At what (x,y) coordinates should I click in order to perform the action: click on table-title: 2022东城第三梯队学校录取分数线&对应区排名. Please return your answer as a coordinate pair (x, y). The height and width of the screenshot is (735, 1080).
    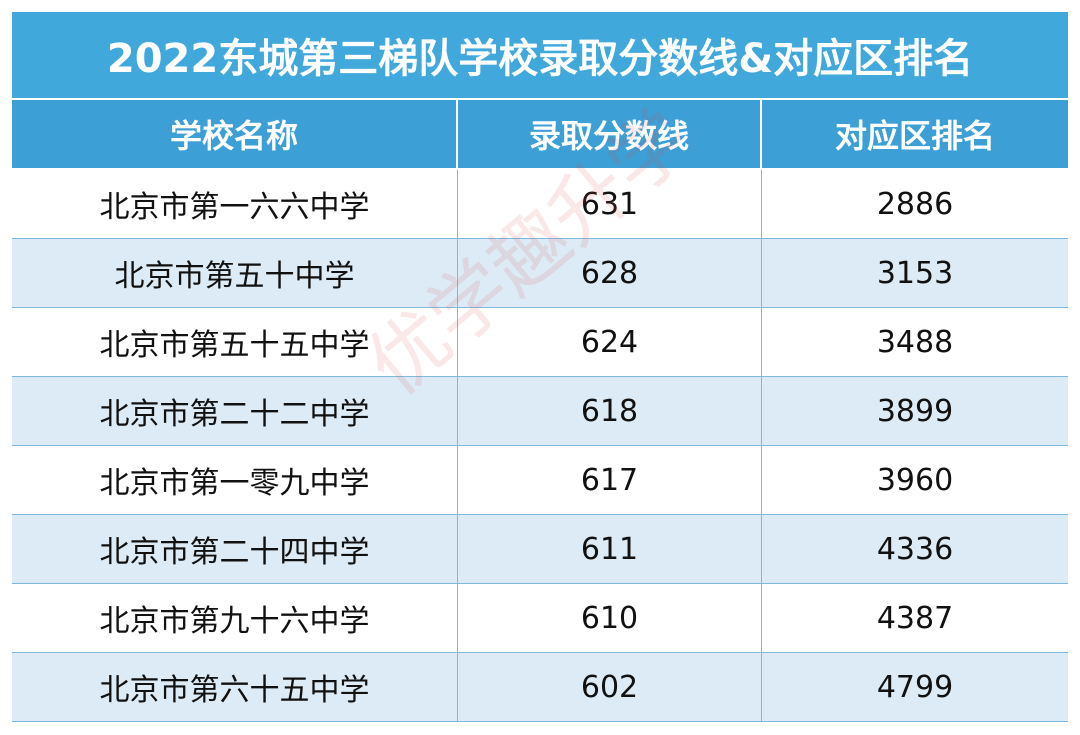
    Looking at the image, I should click on (540, 56).